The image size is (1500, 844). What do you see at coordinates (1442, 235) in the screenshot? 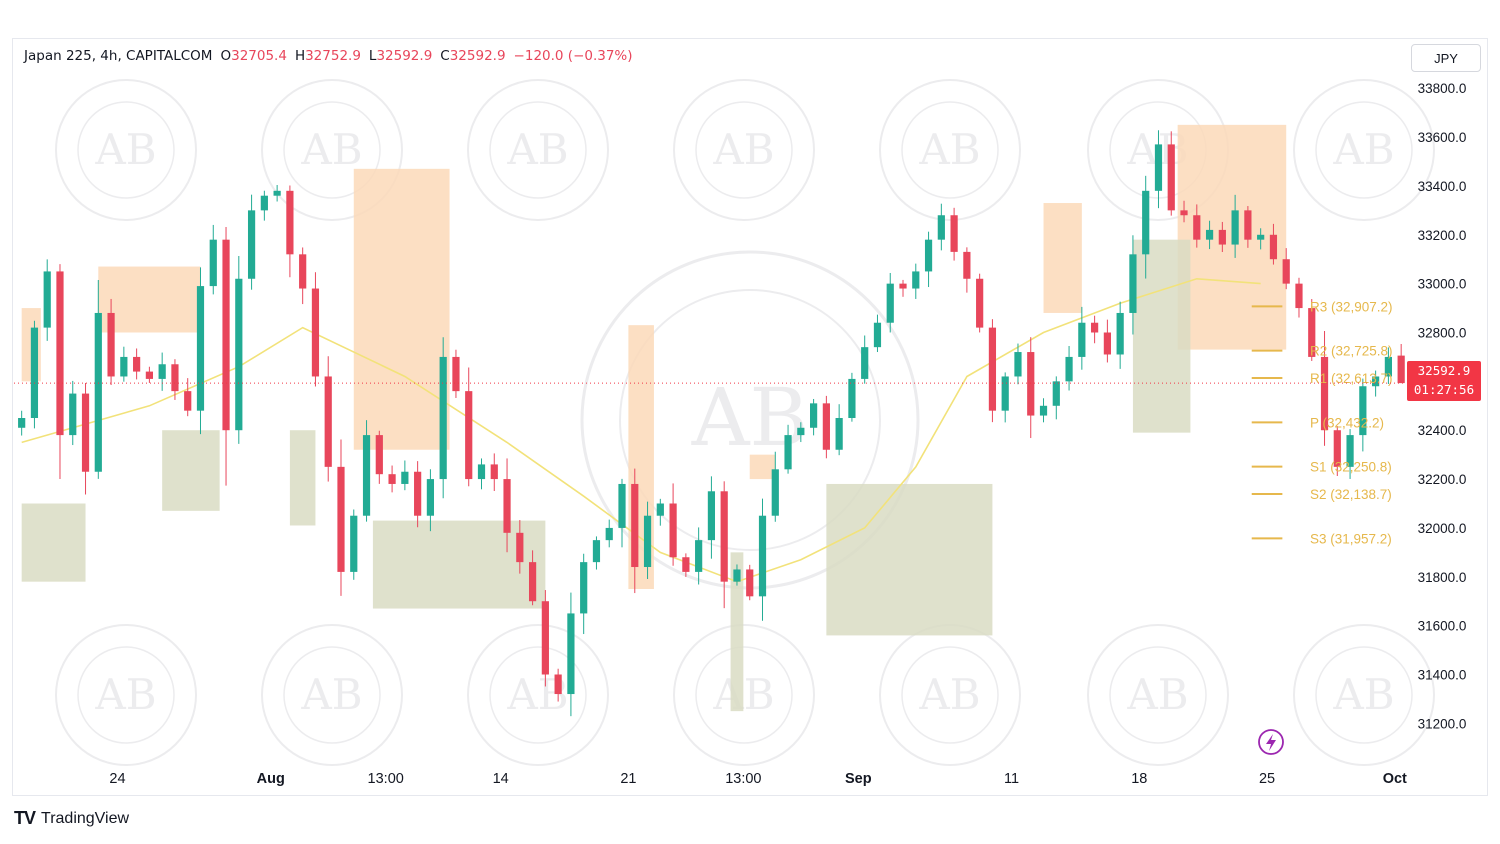
I see `y-tick-label: 33200.0` at bounding box center [1442, 235].